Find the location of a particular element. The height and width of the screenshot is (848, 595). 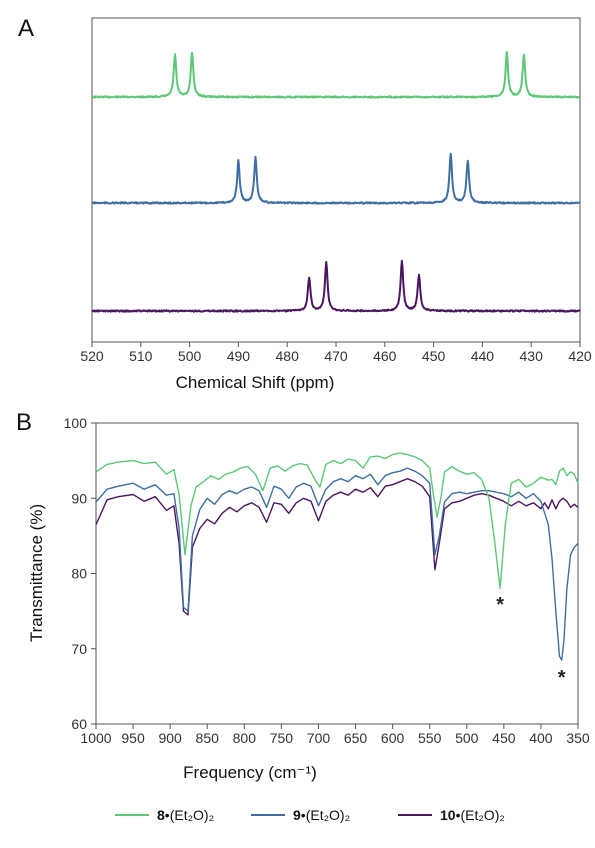

x-tick-label: 400 is located at coordinates (541, 738).